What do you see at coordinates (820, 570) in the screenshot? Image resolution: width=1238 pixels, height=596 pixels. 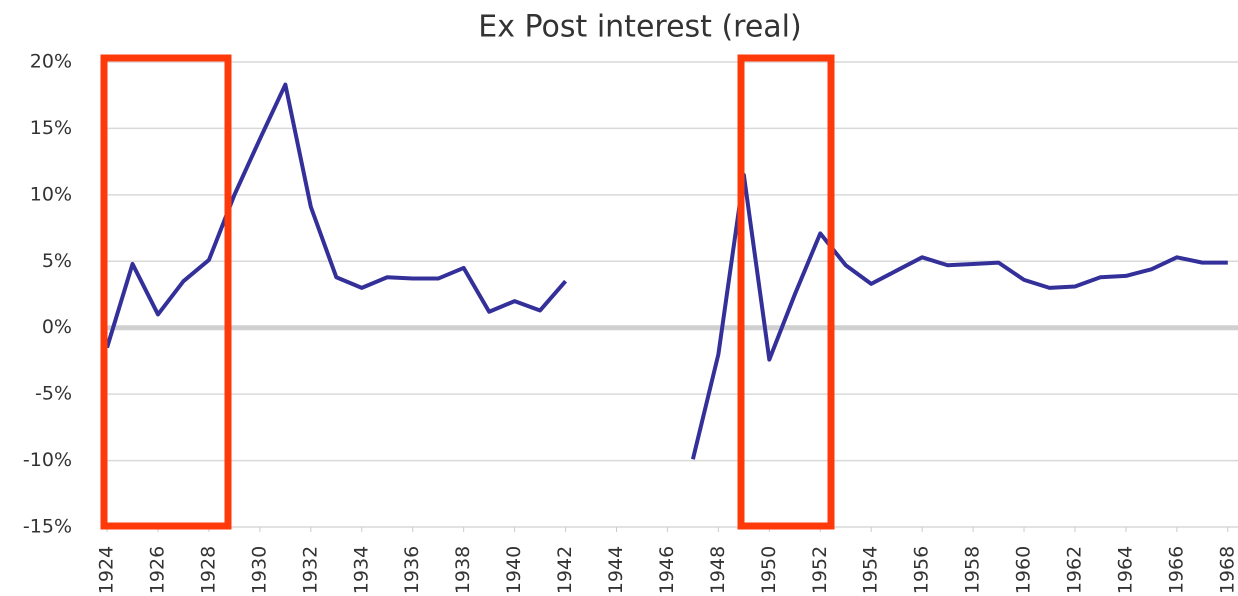 I see `x-tick-label: 1952` at bounding box center [820, 570].